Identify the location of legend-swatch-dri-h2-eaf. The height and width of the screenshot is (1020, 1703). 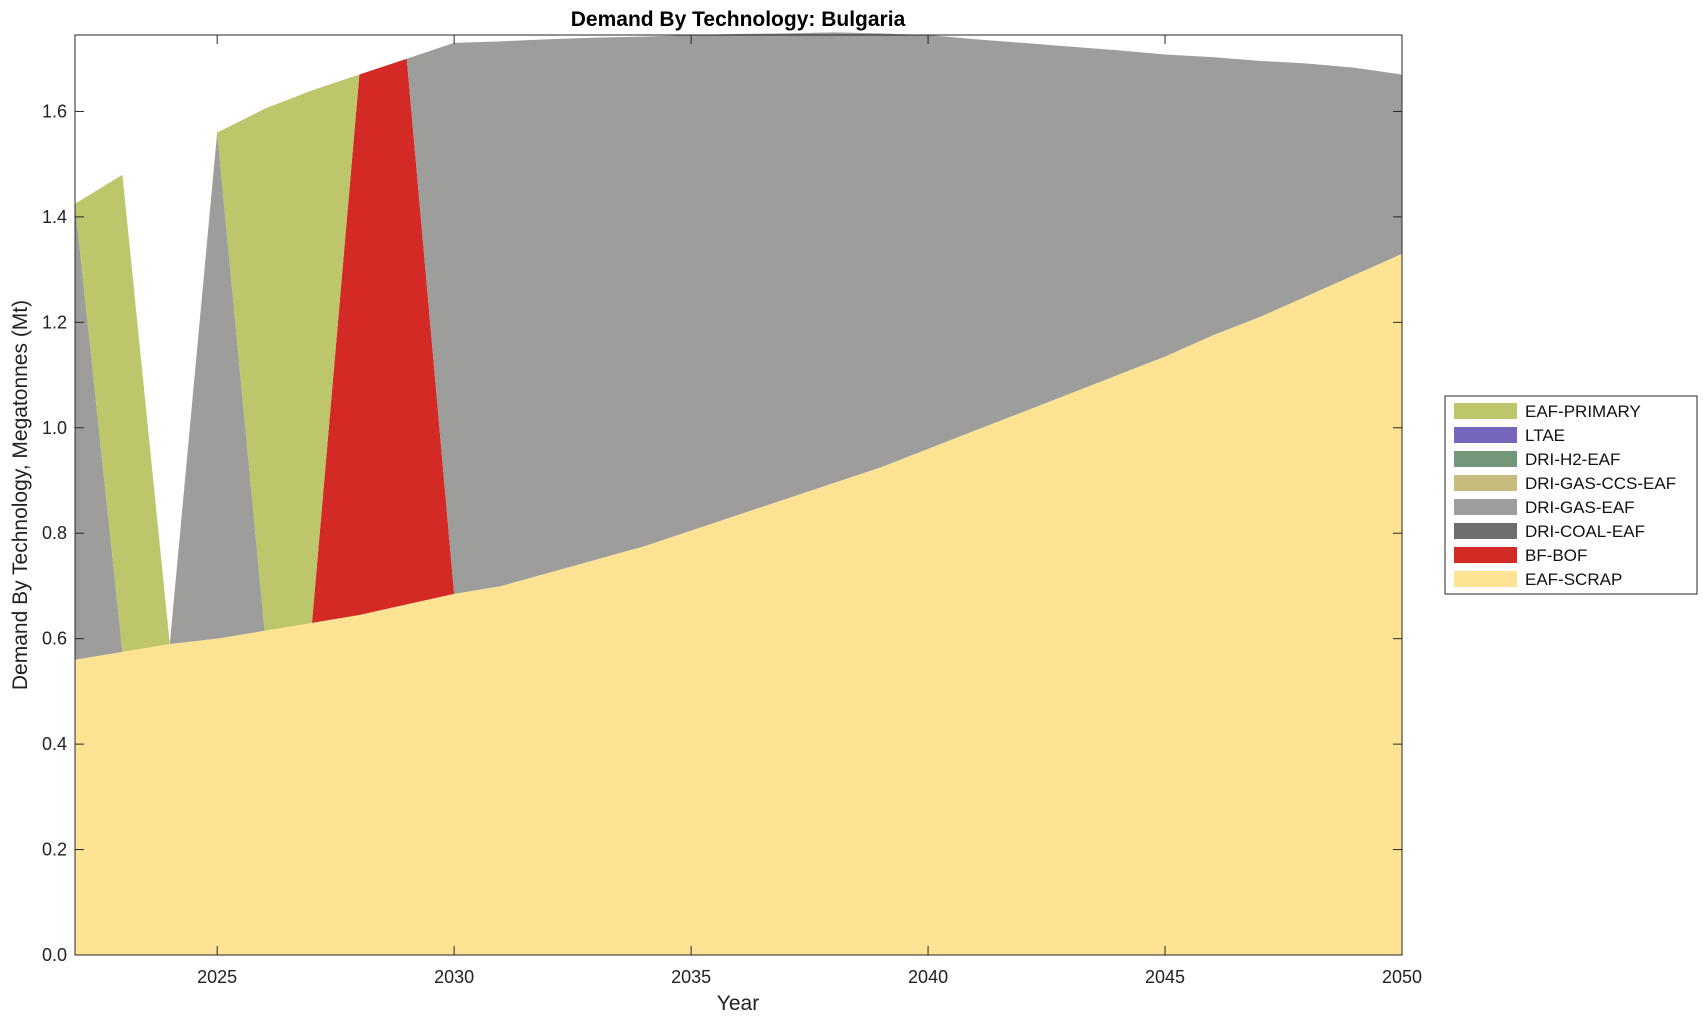
(1485, 459).